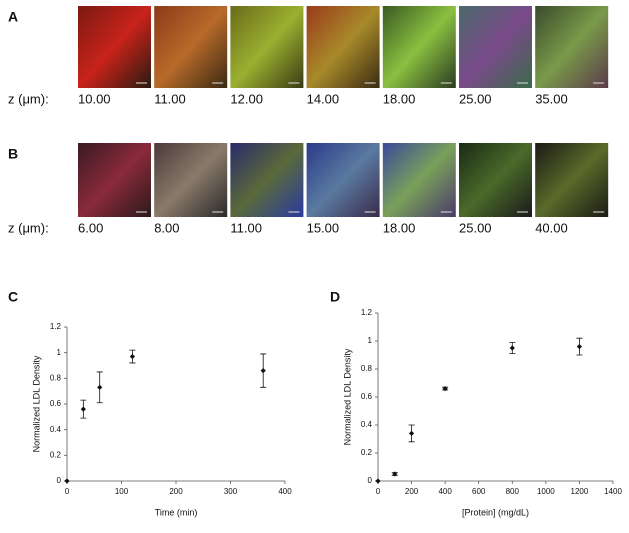 This screenshot has height=533, width=629. Describe the element at coordinates (231, 491) in the screenshot. I see `x-tick-label: 300` at that location.